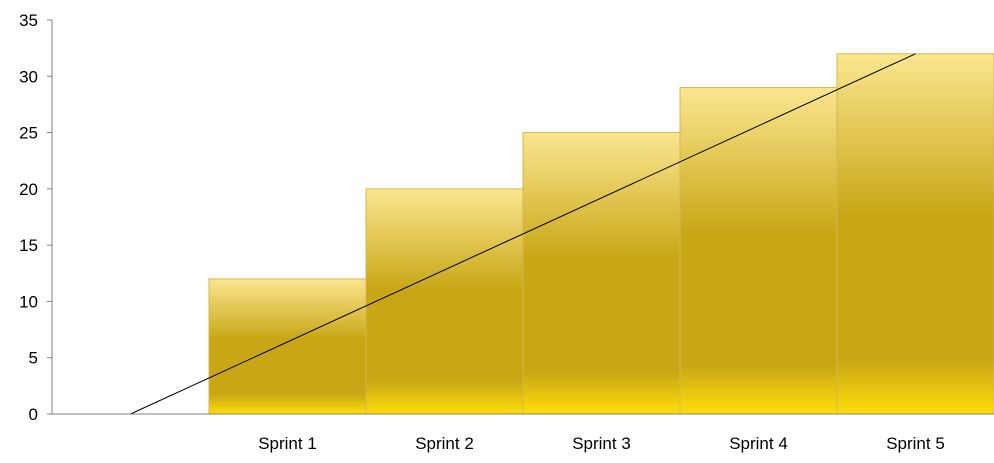 This screenshot has height=463, width=994. I want to click on y-tick-label: 20, so click(28, 189).